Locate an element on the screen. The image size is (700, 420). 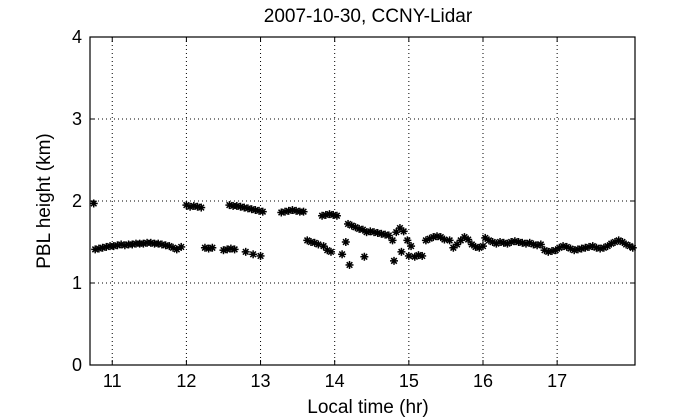
chart-title: 2007-10-30, CCNY-Lidar is located at coordinates (368, 16).